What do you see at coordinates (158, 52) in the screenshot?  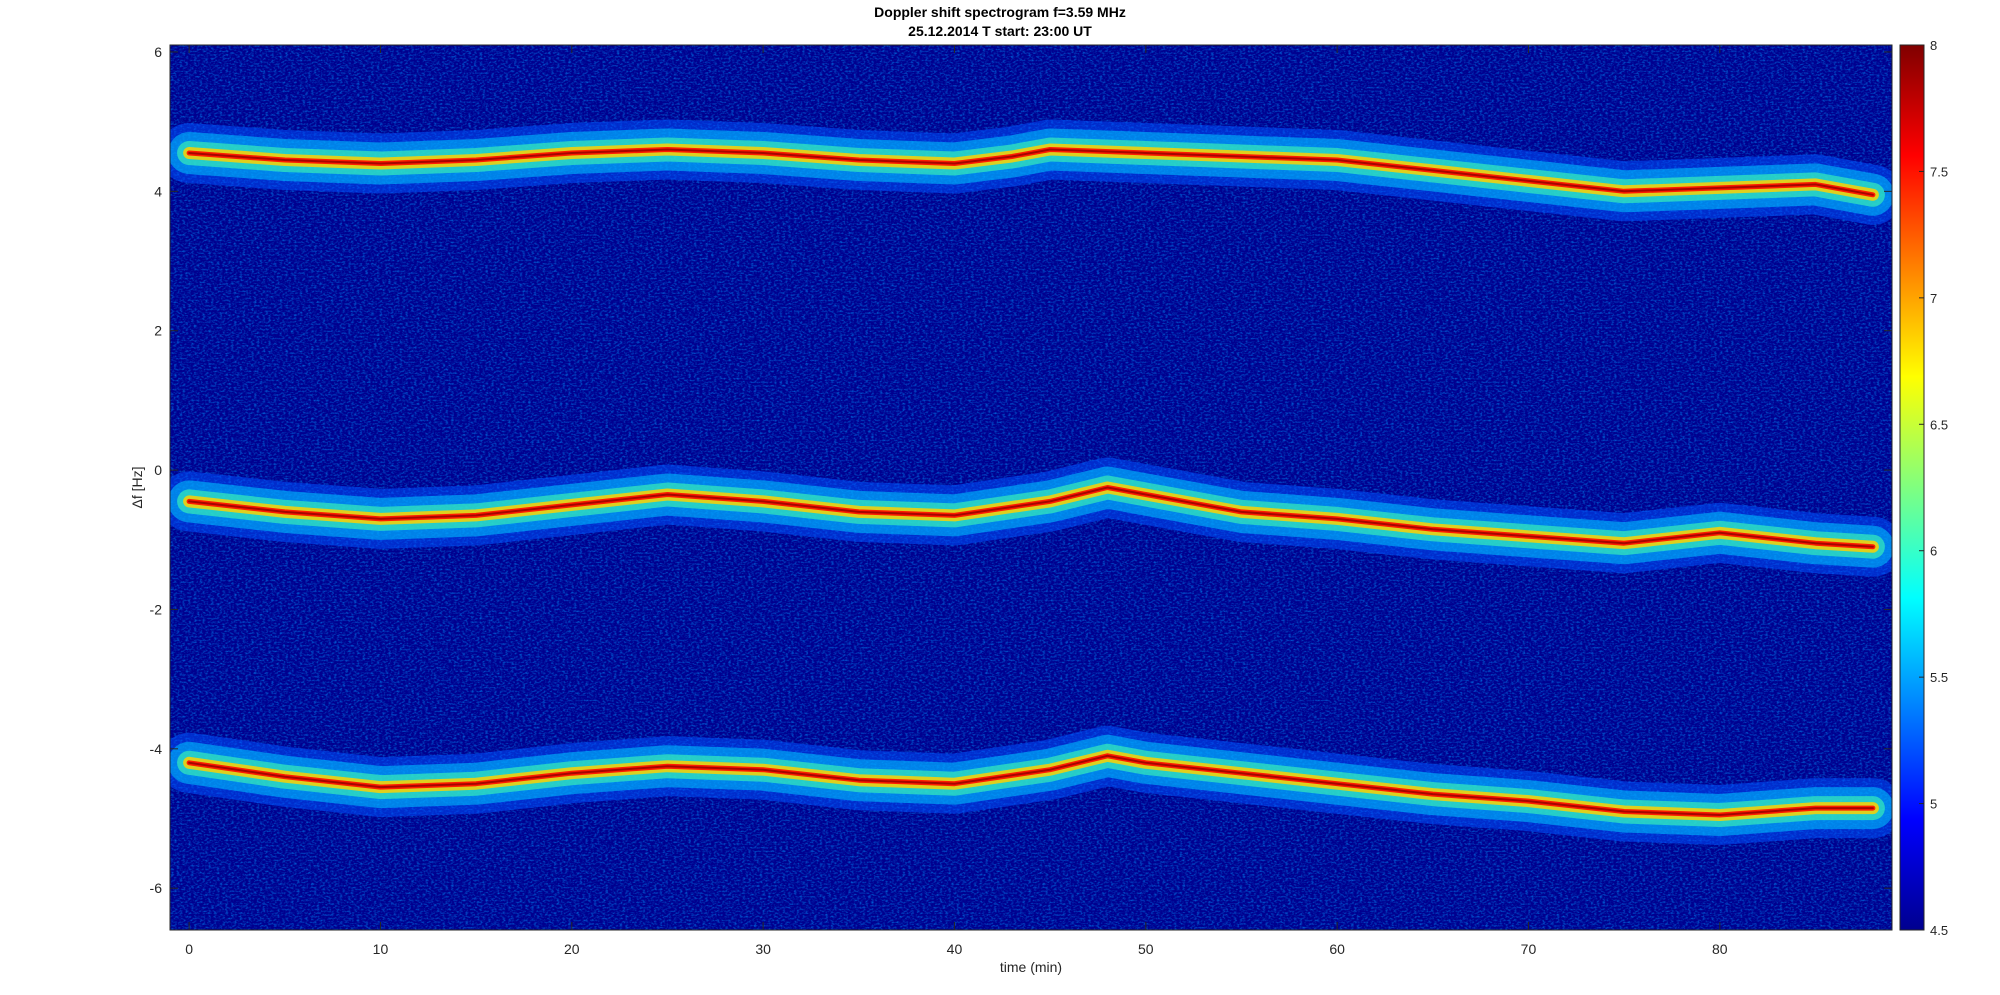 I see `y-tick-label: 6` at bounding box center [158, 52].